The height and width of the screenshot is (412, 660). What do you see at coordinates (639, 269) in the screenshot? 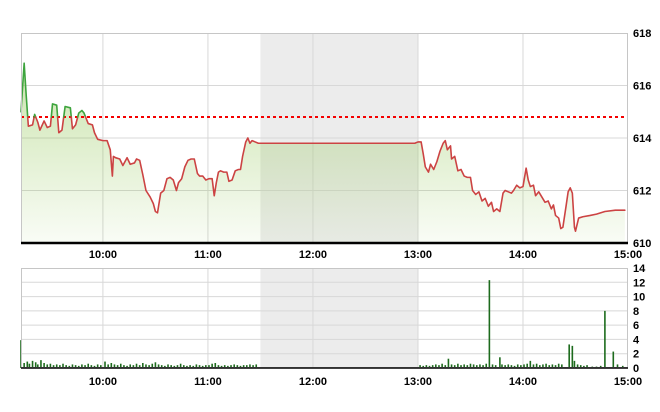
I see `y-tick-label: 14` at bounding box center [639, 269].